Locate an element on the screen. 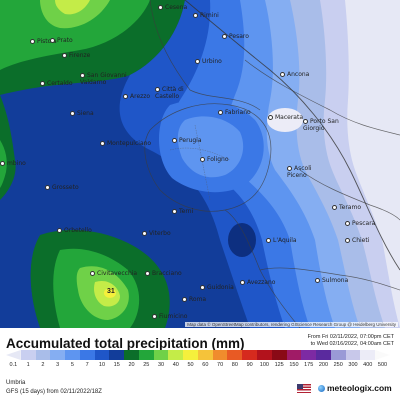 This screenshot has width=400, height=400. city-label-porto_san_giorgio: Porto San Giorgio is located at coordinates (321, 125).